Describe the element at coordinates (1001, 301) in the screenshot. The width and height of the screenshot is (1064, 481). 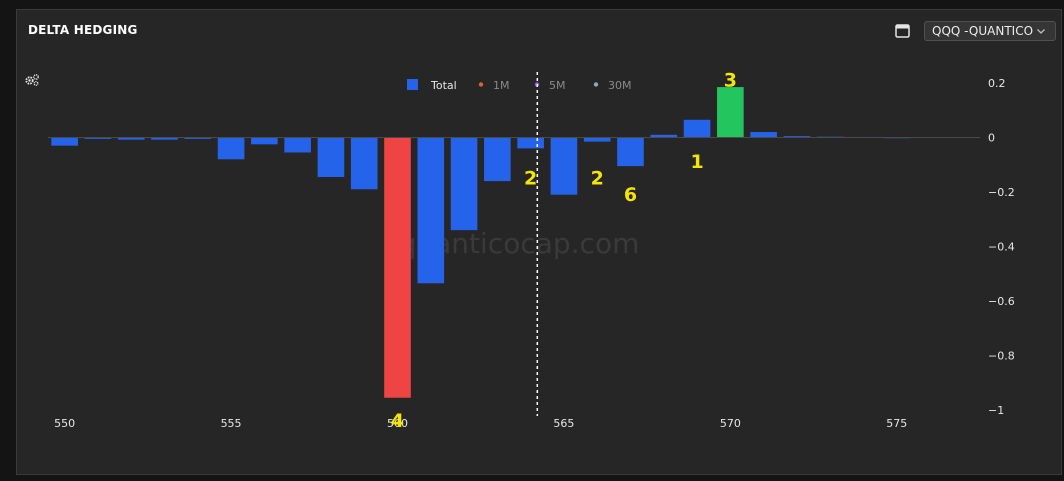
I see `y-tick-label: −0.6` at that location.